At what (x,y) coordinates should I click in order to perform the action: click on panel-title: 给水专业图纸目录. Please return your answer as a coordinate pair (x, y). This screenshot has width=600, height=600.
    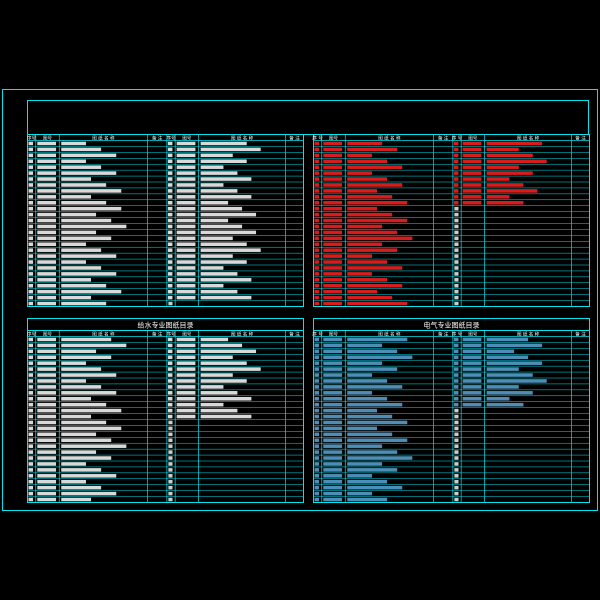
    Looking at the image, I should click on (166, 325).